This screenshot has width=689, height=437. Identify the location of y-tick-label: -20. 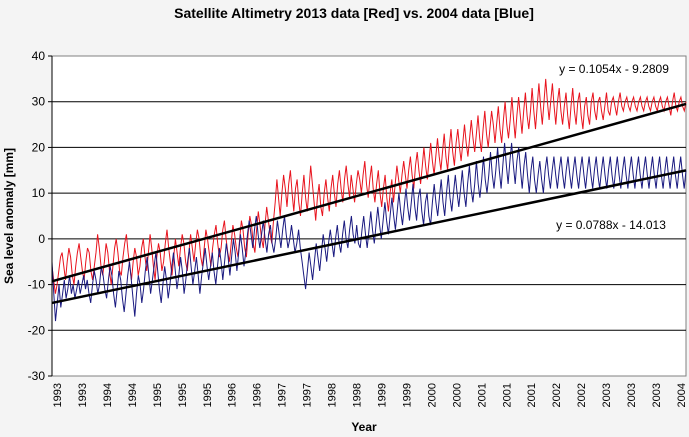
(37, 330).